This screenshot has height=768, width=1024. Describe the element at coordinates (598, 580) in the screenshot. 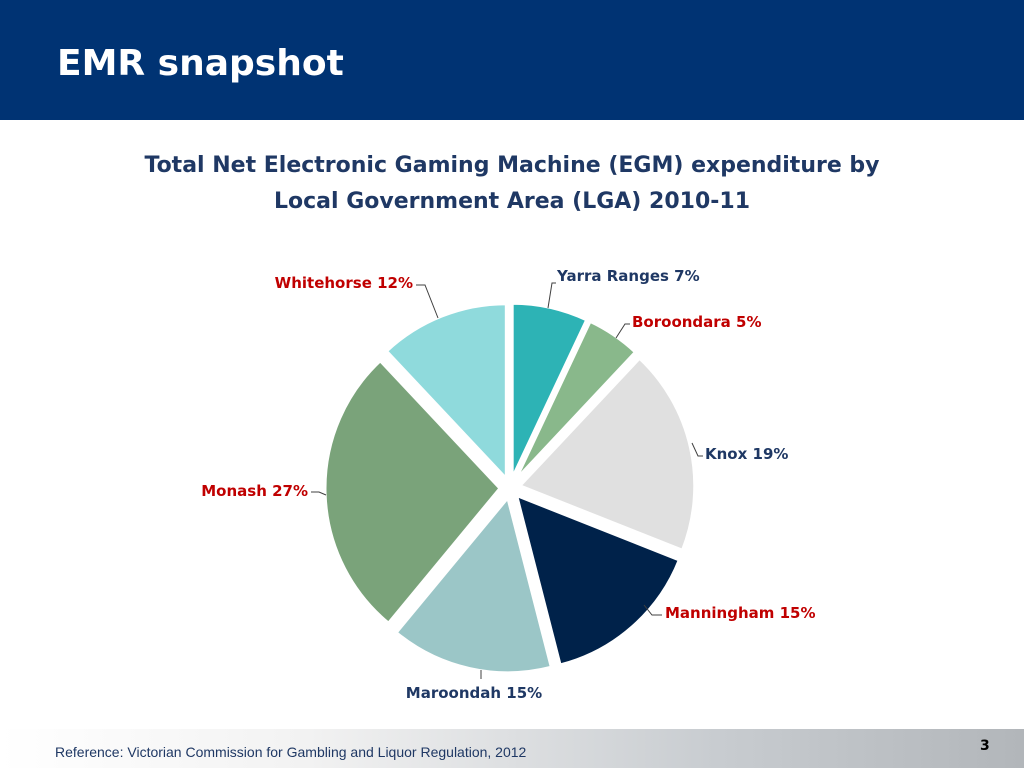

I see `pie-slice-manningham` at that location.